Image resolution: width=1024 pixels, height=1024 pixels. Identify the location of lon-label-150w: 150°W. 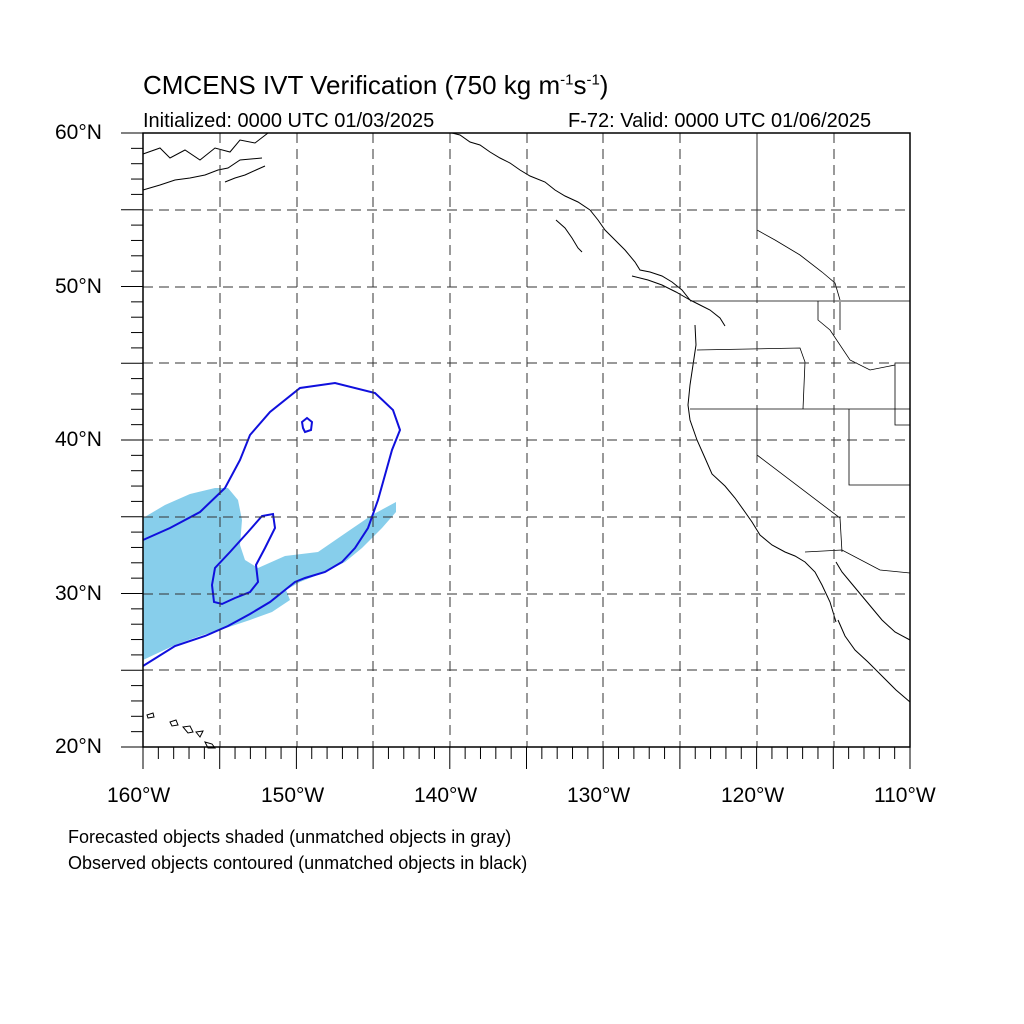
(293, 795).